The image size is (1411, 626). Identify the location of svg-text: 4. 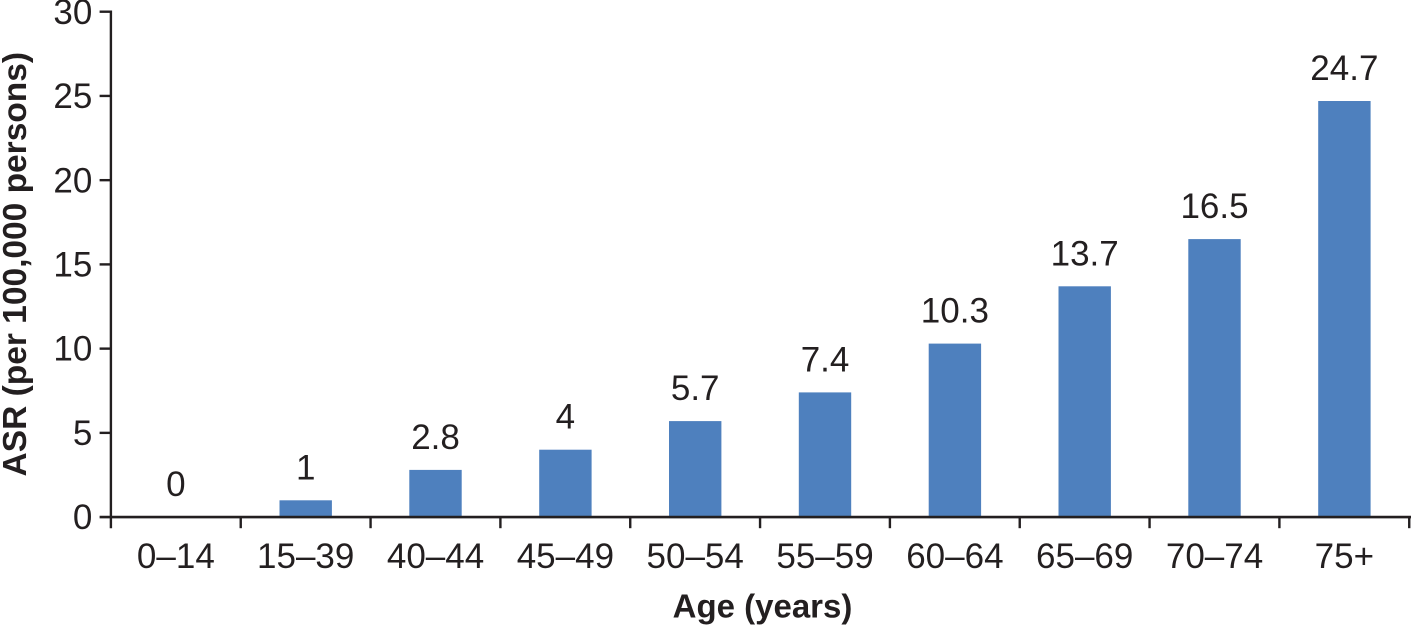
(565, 417).